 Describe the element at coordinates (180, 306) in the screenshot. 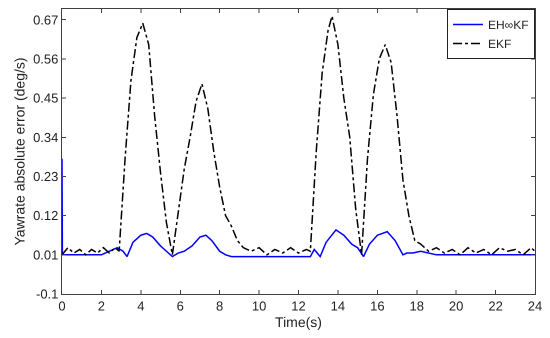

I see `x-tick-label: 6` at that location.